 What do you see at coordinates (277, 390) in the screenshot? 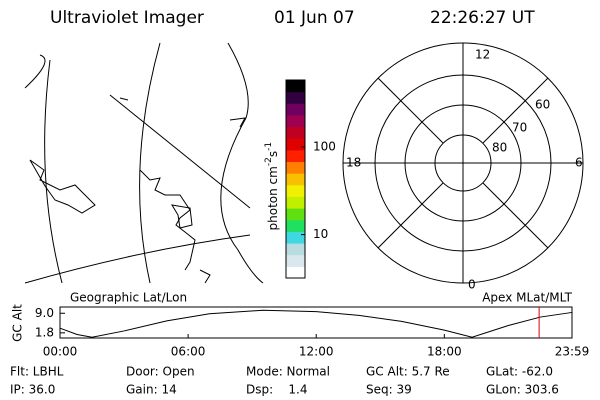
I see `status-field: Dsp: 1.4` at bounding box center [277, 390].